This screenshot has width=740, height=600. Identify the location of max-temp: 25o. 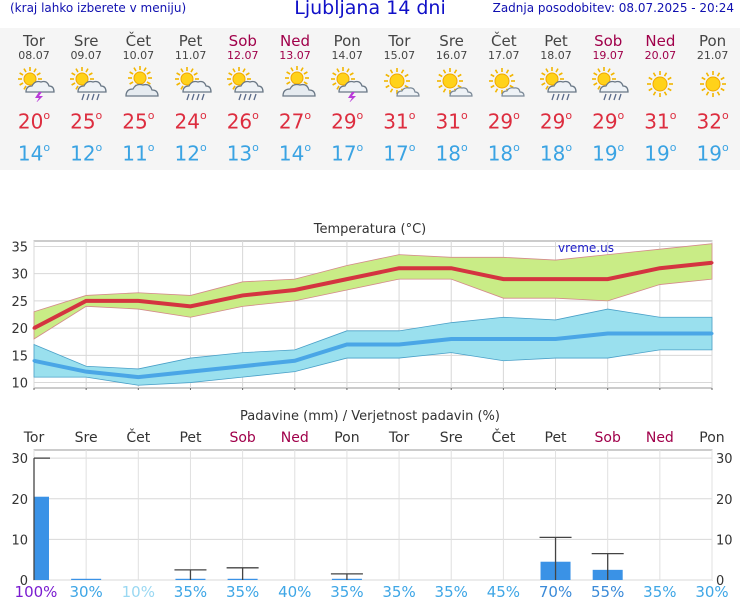
(138, 121).